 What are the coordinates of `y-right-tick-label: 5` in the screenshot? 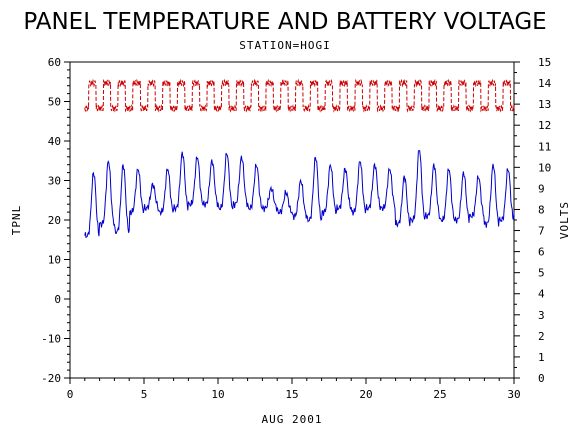 It's located at (541, 273).